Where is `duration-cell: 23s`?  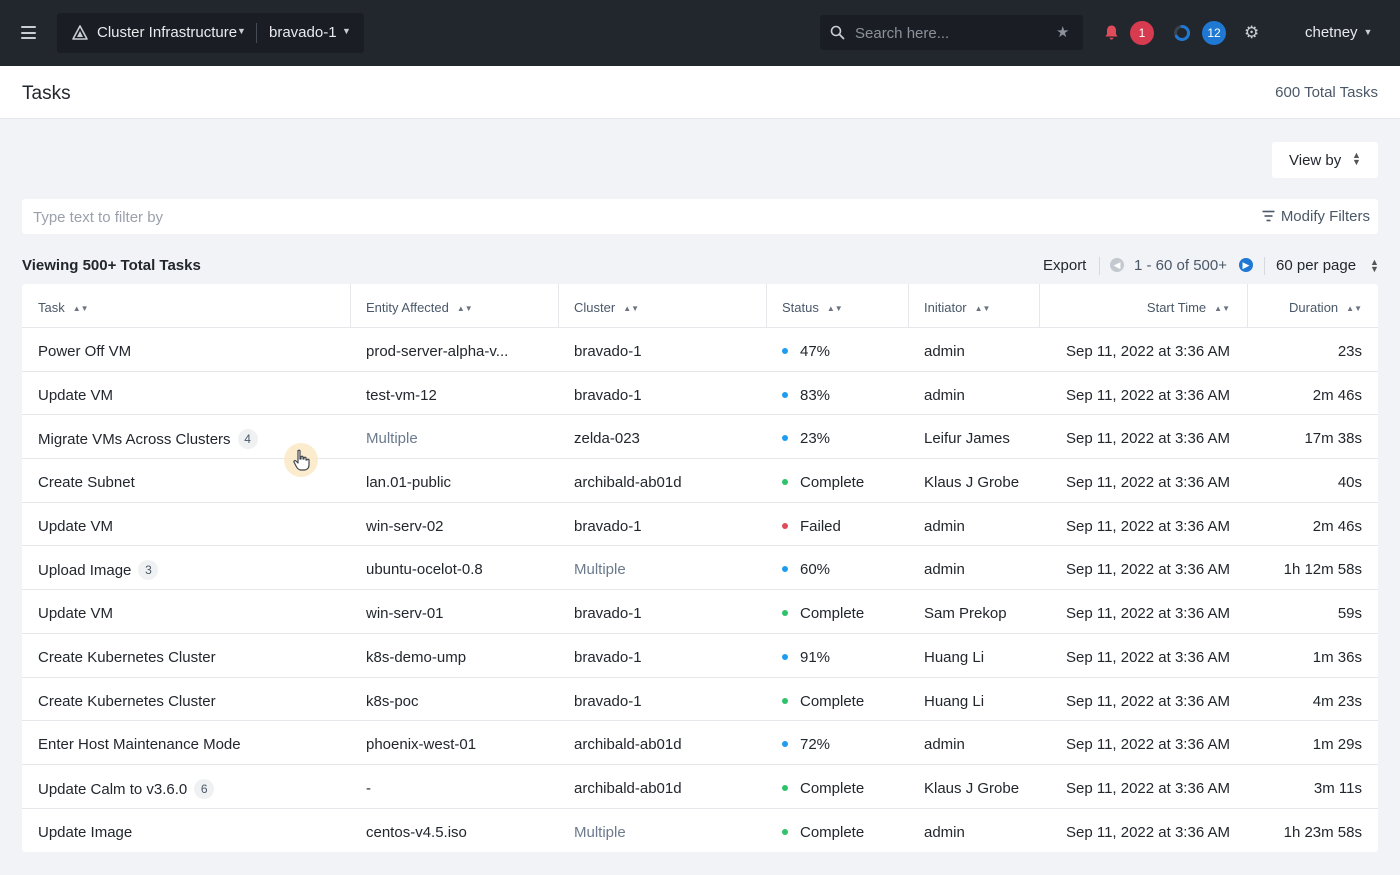 duration-cell: 23s is located at coordinates (1349, 351).